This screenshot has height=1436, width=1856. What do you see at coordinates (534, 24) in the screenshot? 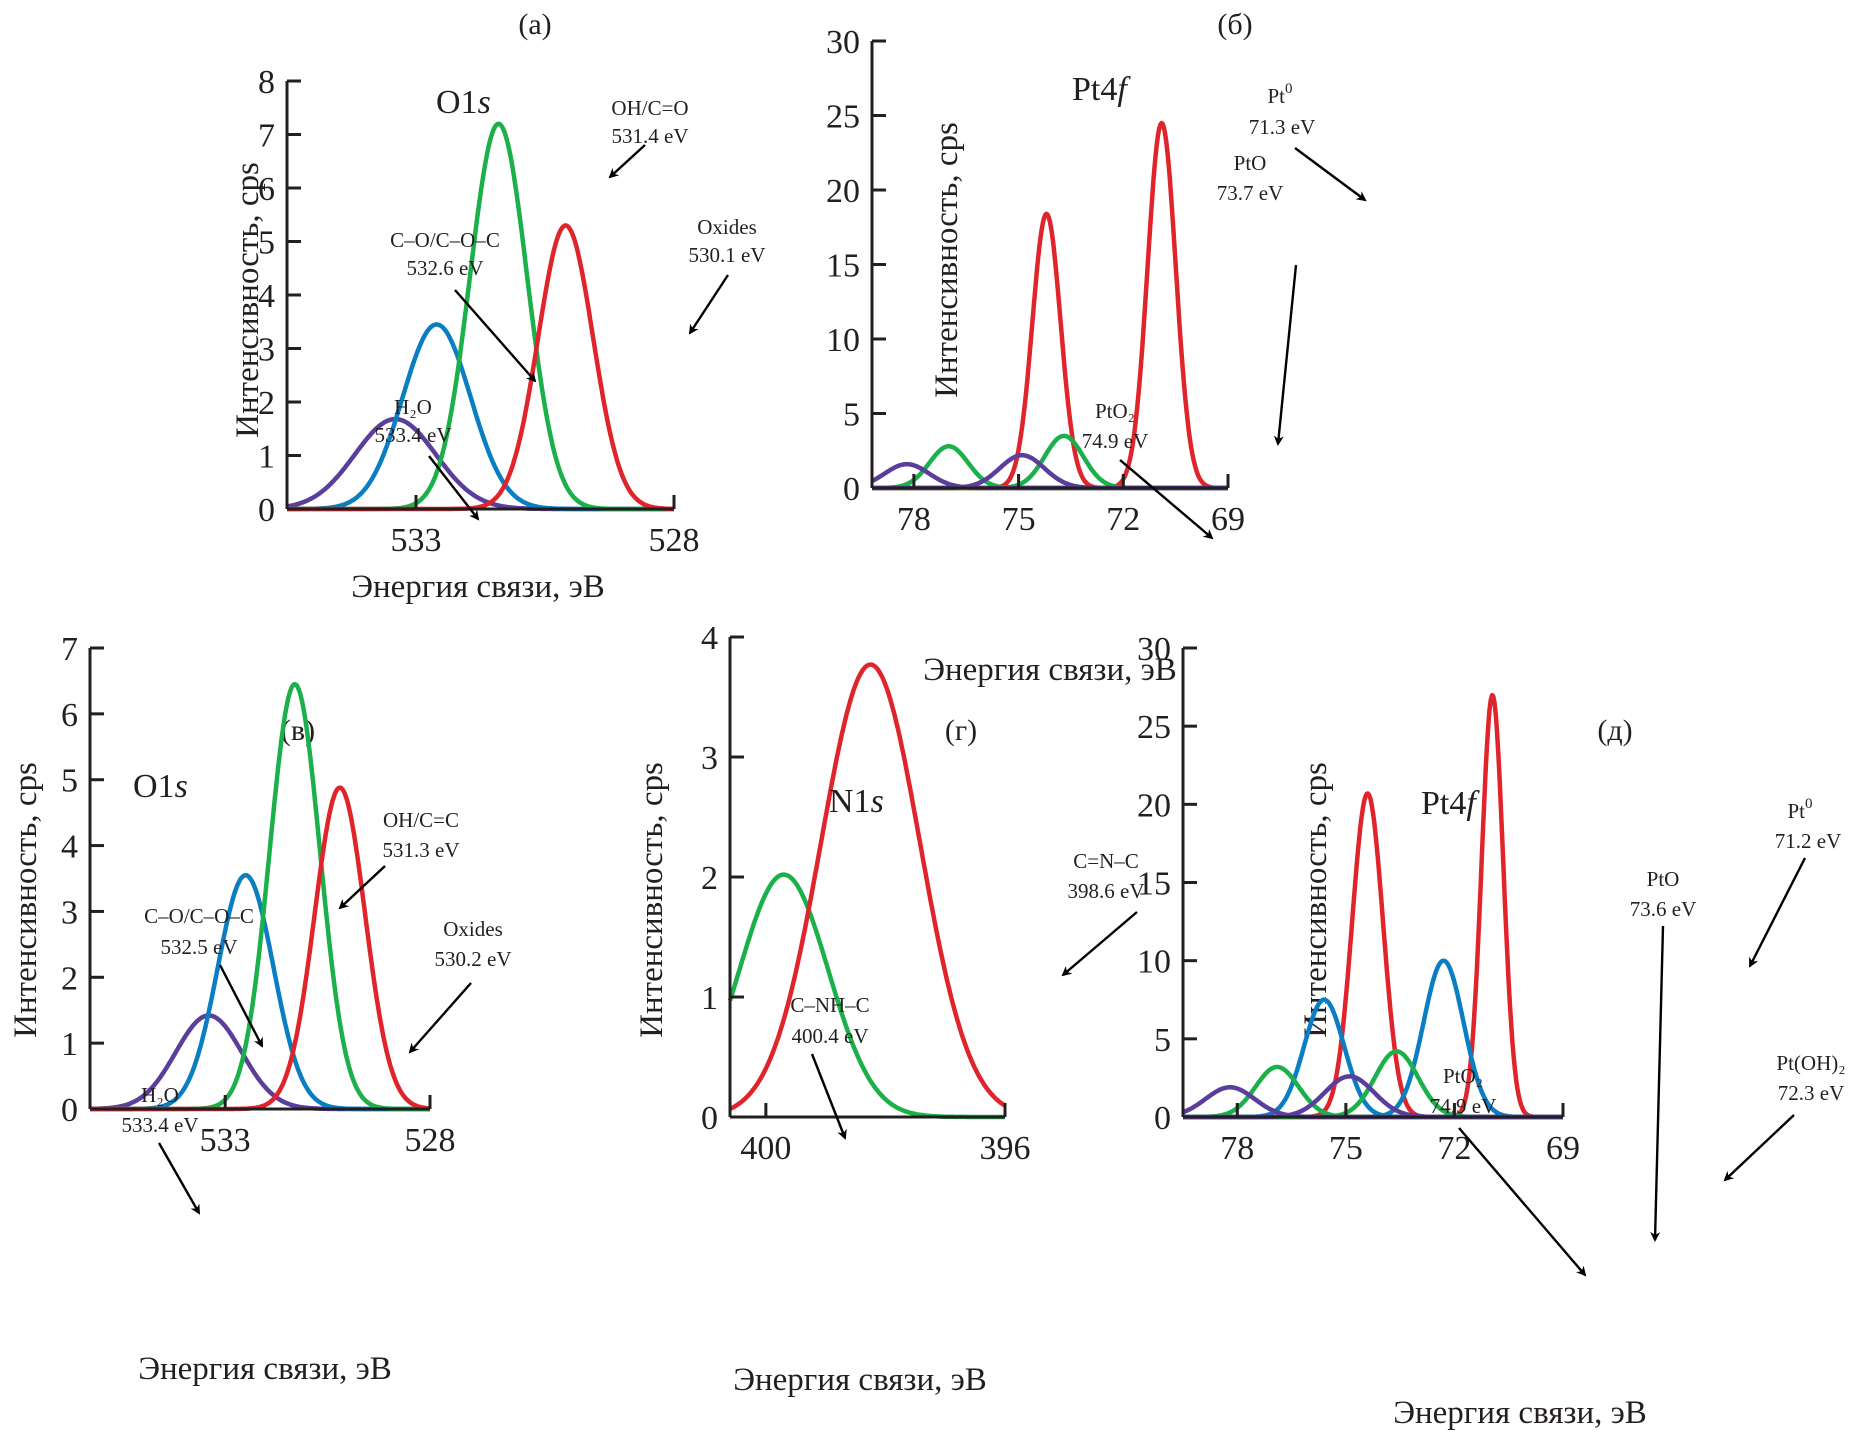
I see `panel-label: (a)` at bounding box center [534, 24].